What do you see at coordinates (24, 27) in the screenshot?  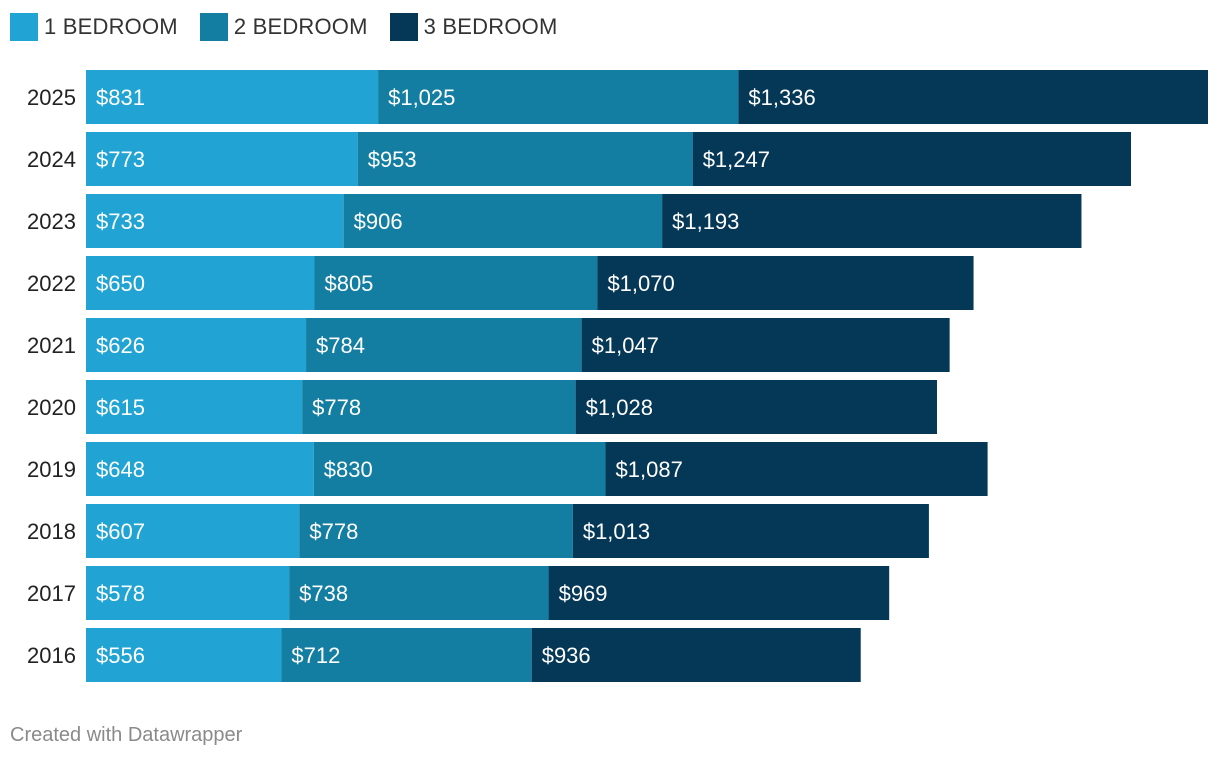 I see `legend-swatch-1-bedroom` at bounding box center [24, 27].